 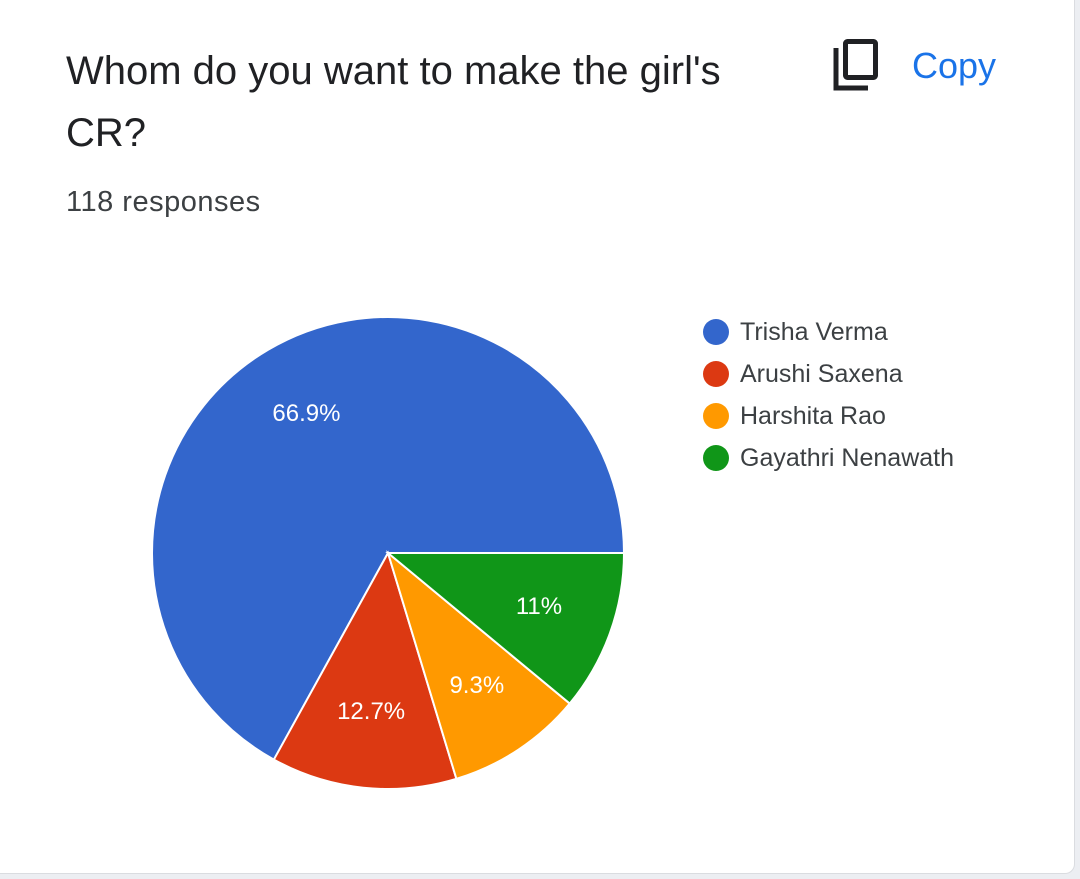 I want to click on response-count: 118 responses, so click(x=163, y=202).